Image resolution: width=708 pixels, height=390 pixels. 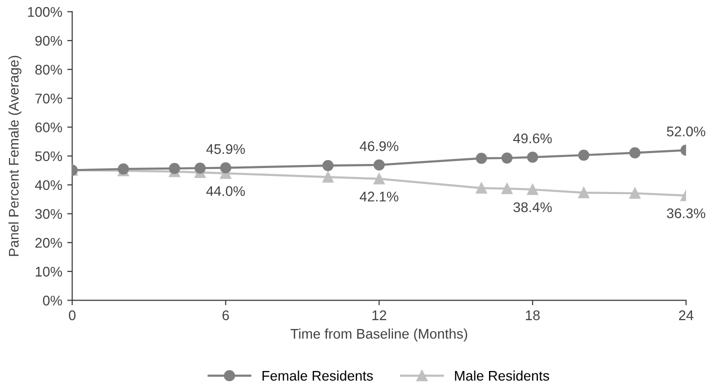 I want to click on y-tick-label: 40%, so click(x=48, y=185).